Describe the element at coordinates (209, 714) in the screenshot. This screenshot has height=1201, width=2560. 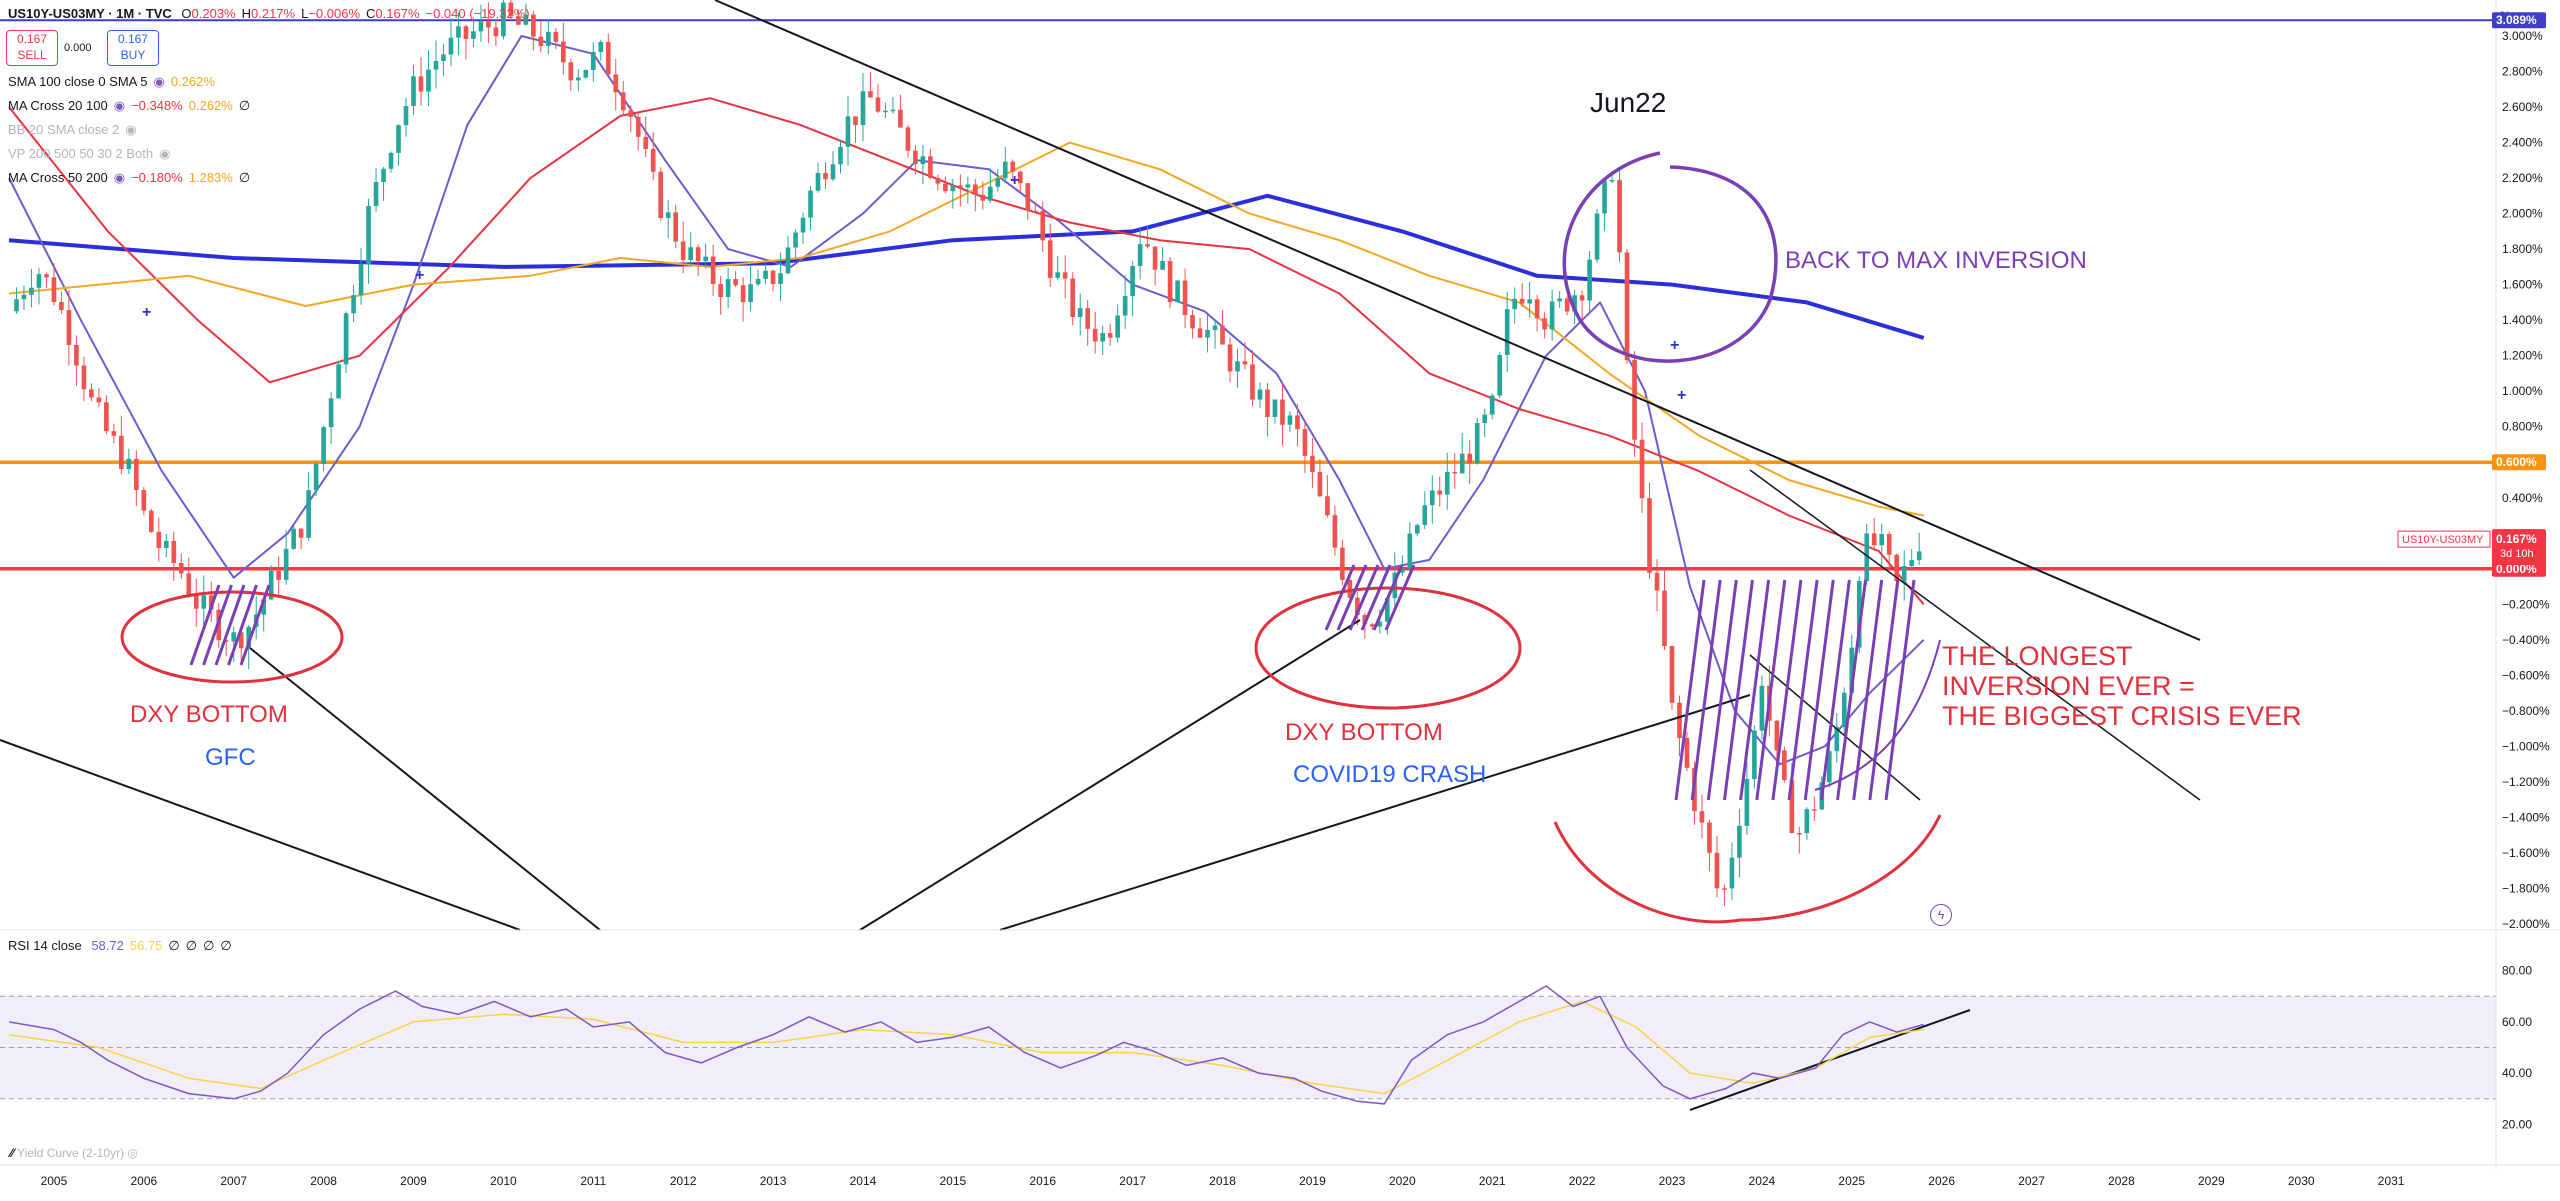
I see `annotation-dxy-bottom-1: DXY BOTTOM` at that location.